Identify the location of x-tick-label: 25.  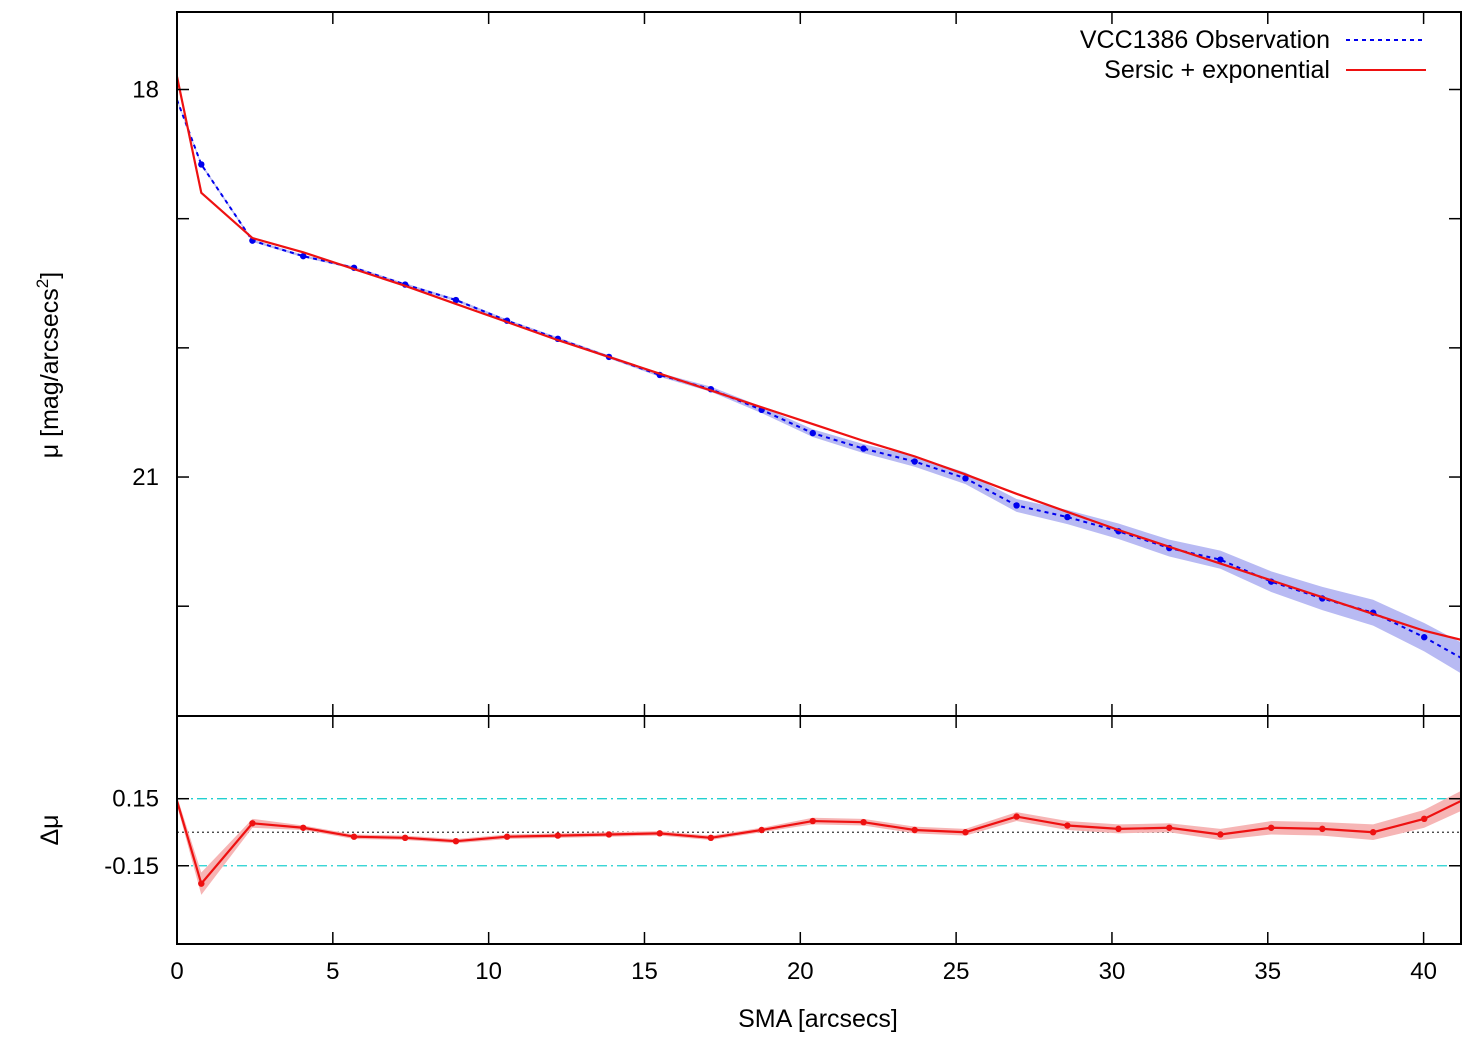
(956, 971).